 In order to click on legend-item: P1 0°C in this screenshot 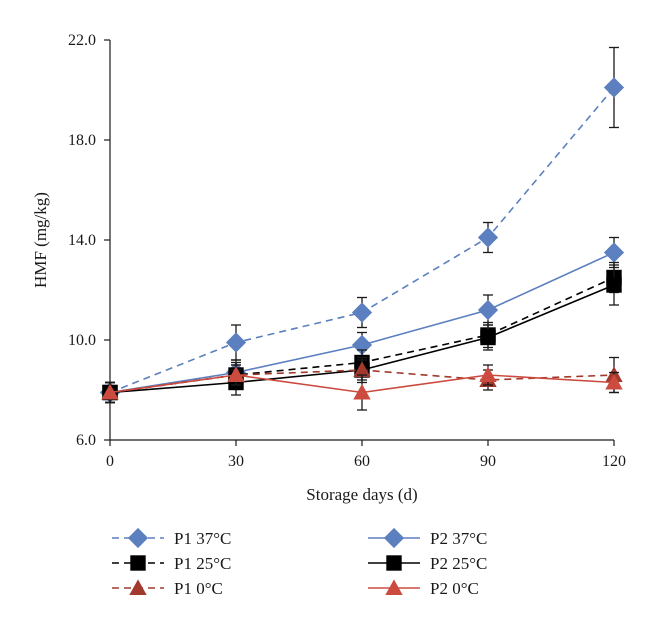, I will do `click(167, 588)`.